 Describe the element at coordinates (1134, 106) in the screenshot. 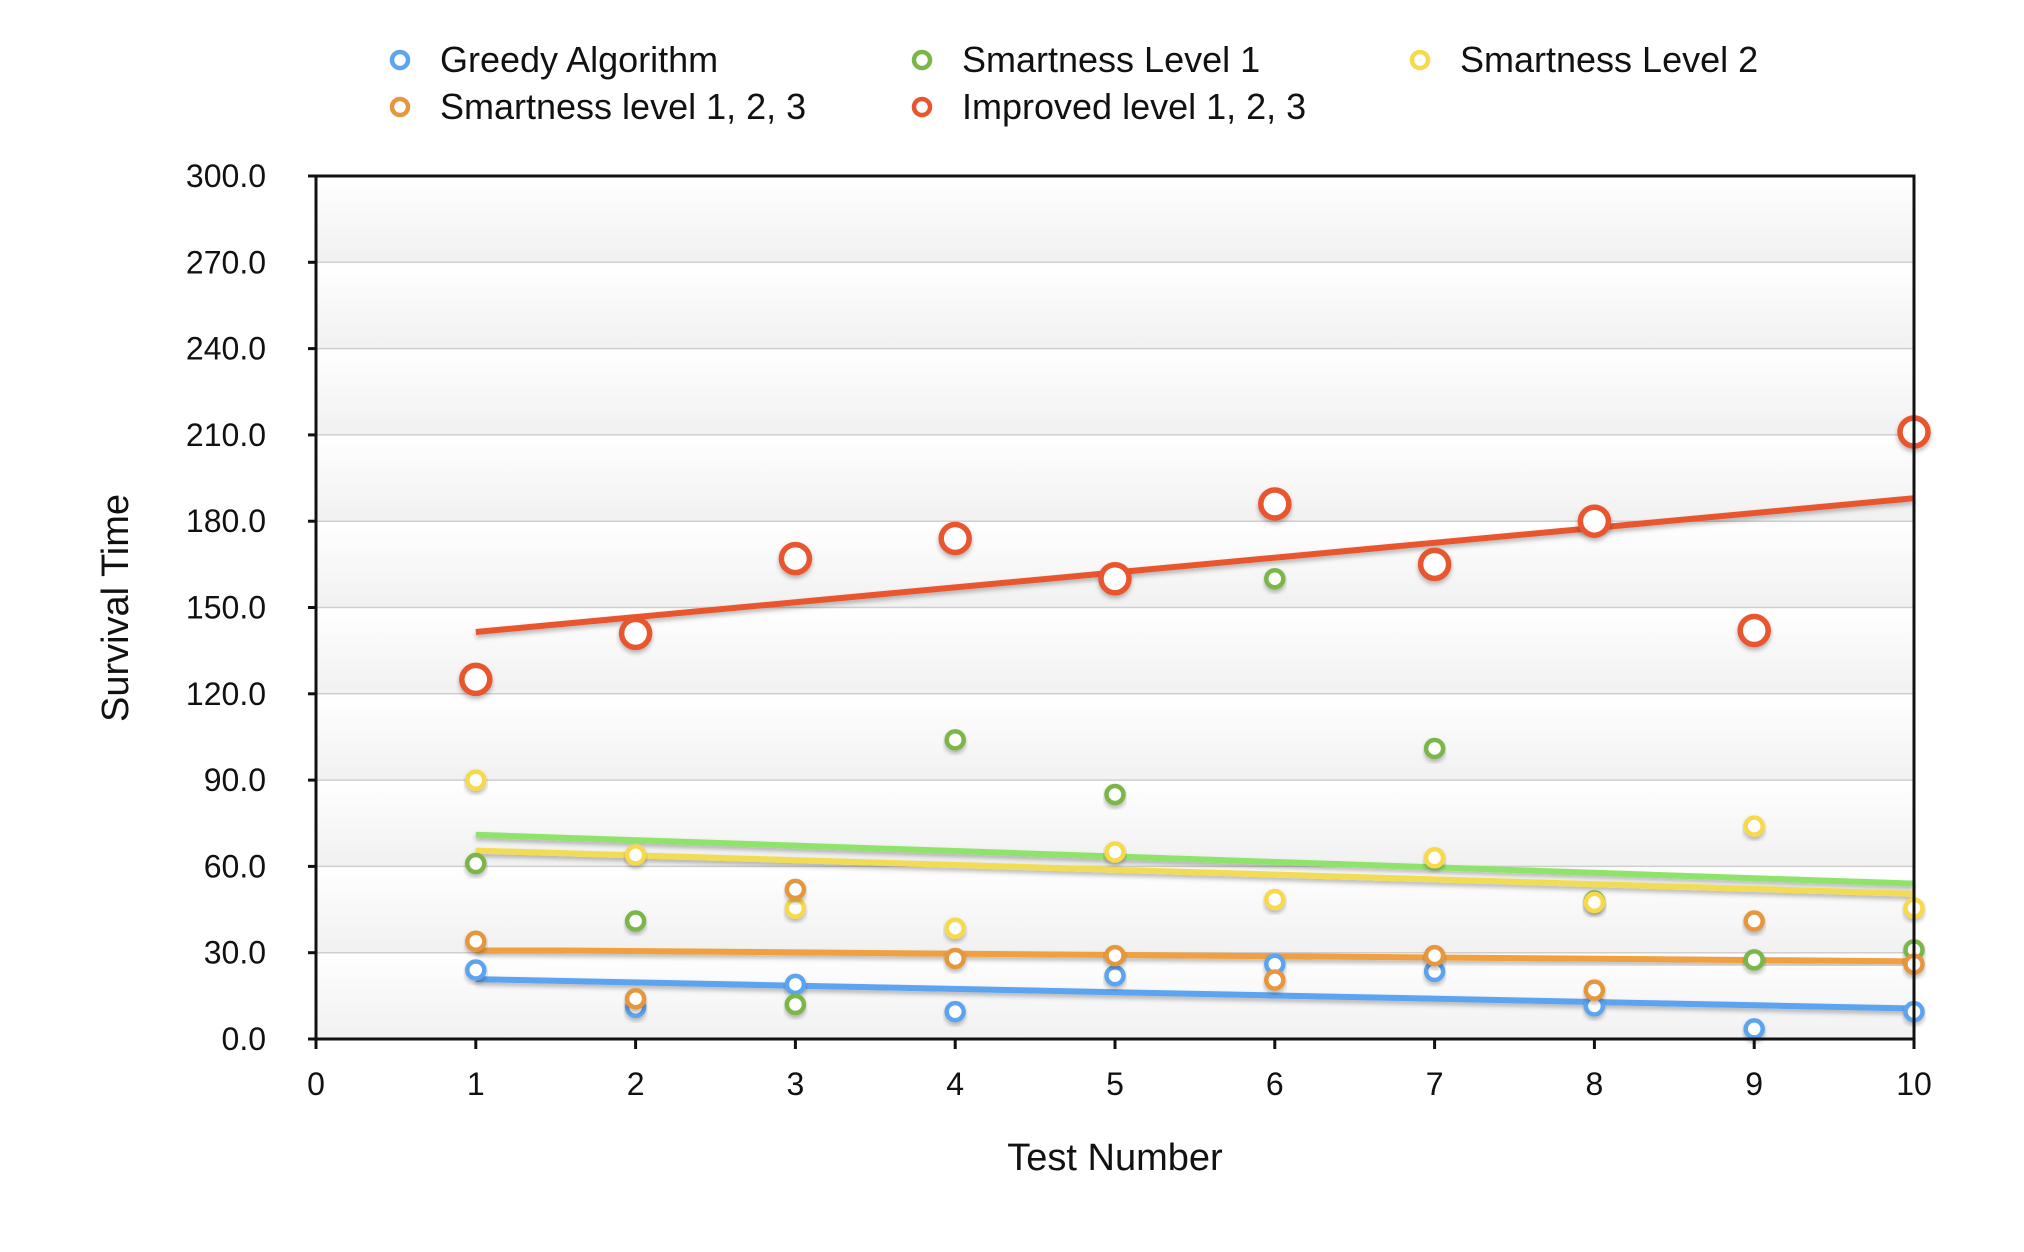

I see `legend-label-improved-level-1-2-3: Improved level 1, 2, 3` at that location.